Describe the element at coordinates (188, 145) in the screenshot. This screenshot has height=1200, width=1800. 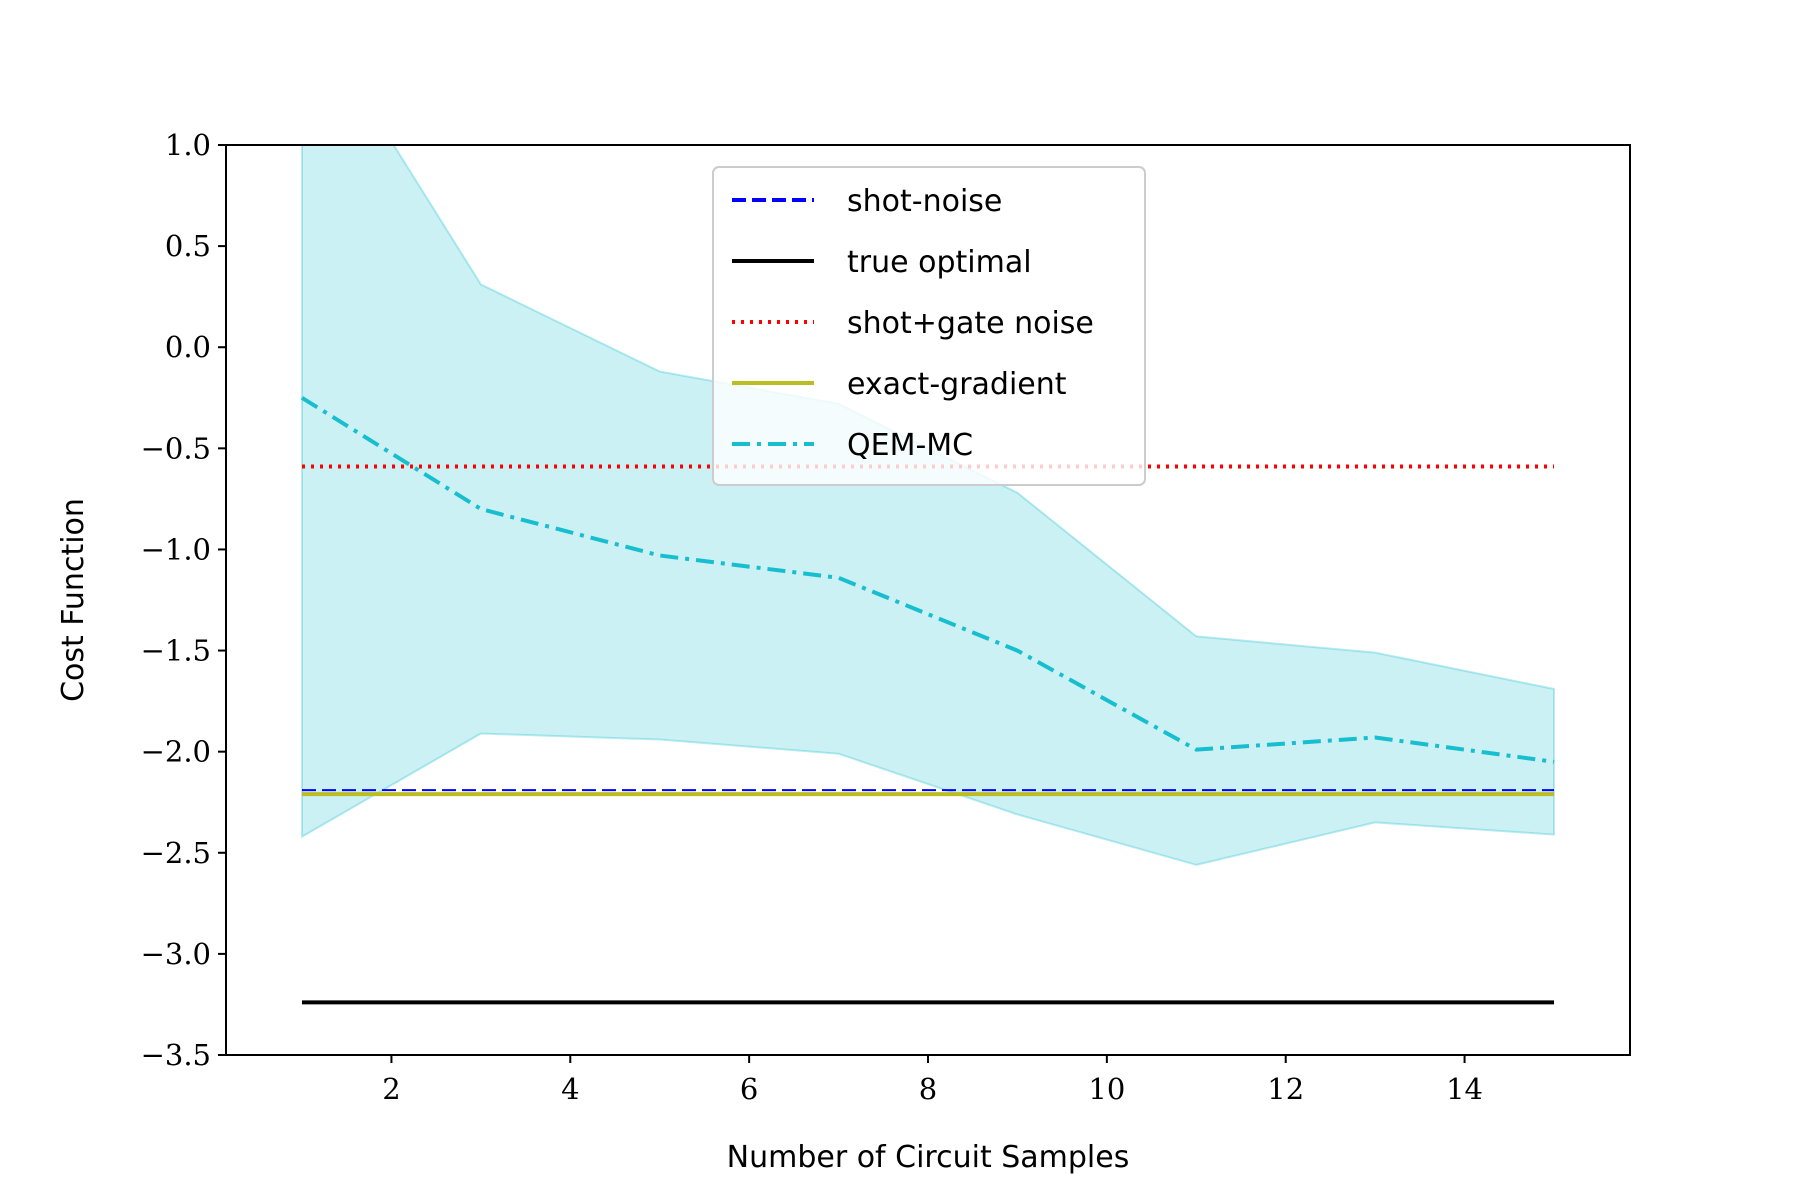
I see `y-tick-label: 1.0` at that location.